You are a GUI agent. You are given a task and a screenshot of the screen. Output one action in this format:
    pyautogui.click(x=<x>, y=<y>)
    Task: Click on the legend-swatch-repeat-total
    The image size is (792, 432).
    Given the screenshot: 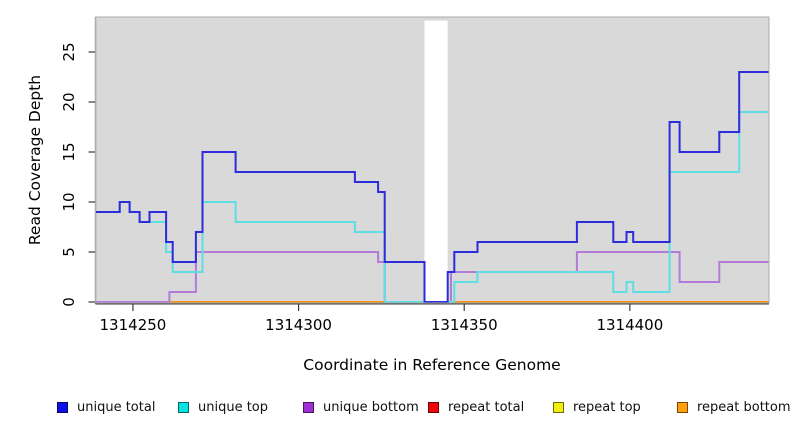 What is the action you would take?
    pyautogui.click(x=433, y=407)
    